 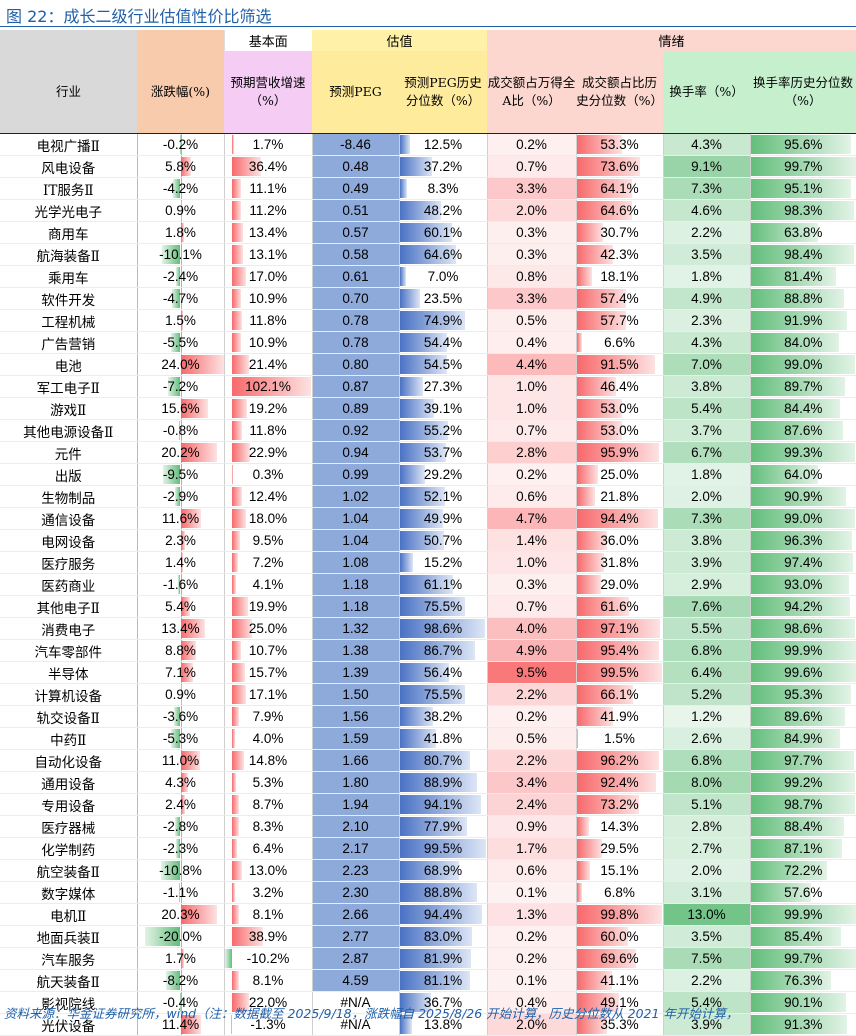 I want to click on cell-amount-percentile: 41.1%, so click(x=619, y=981).